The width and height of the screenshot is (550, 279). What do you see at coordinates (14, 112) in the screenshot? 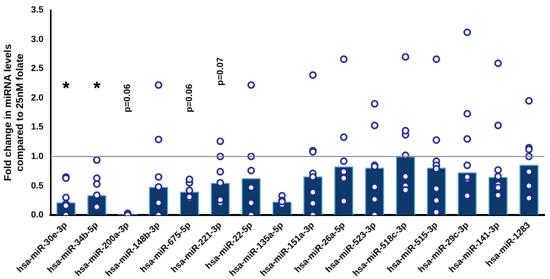
I see `y-axis-title: Fold change in miRNA levels compared to 25nM folate` at bounding box center [14, 112].